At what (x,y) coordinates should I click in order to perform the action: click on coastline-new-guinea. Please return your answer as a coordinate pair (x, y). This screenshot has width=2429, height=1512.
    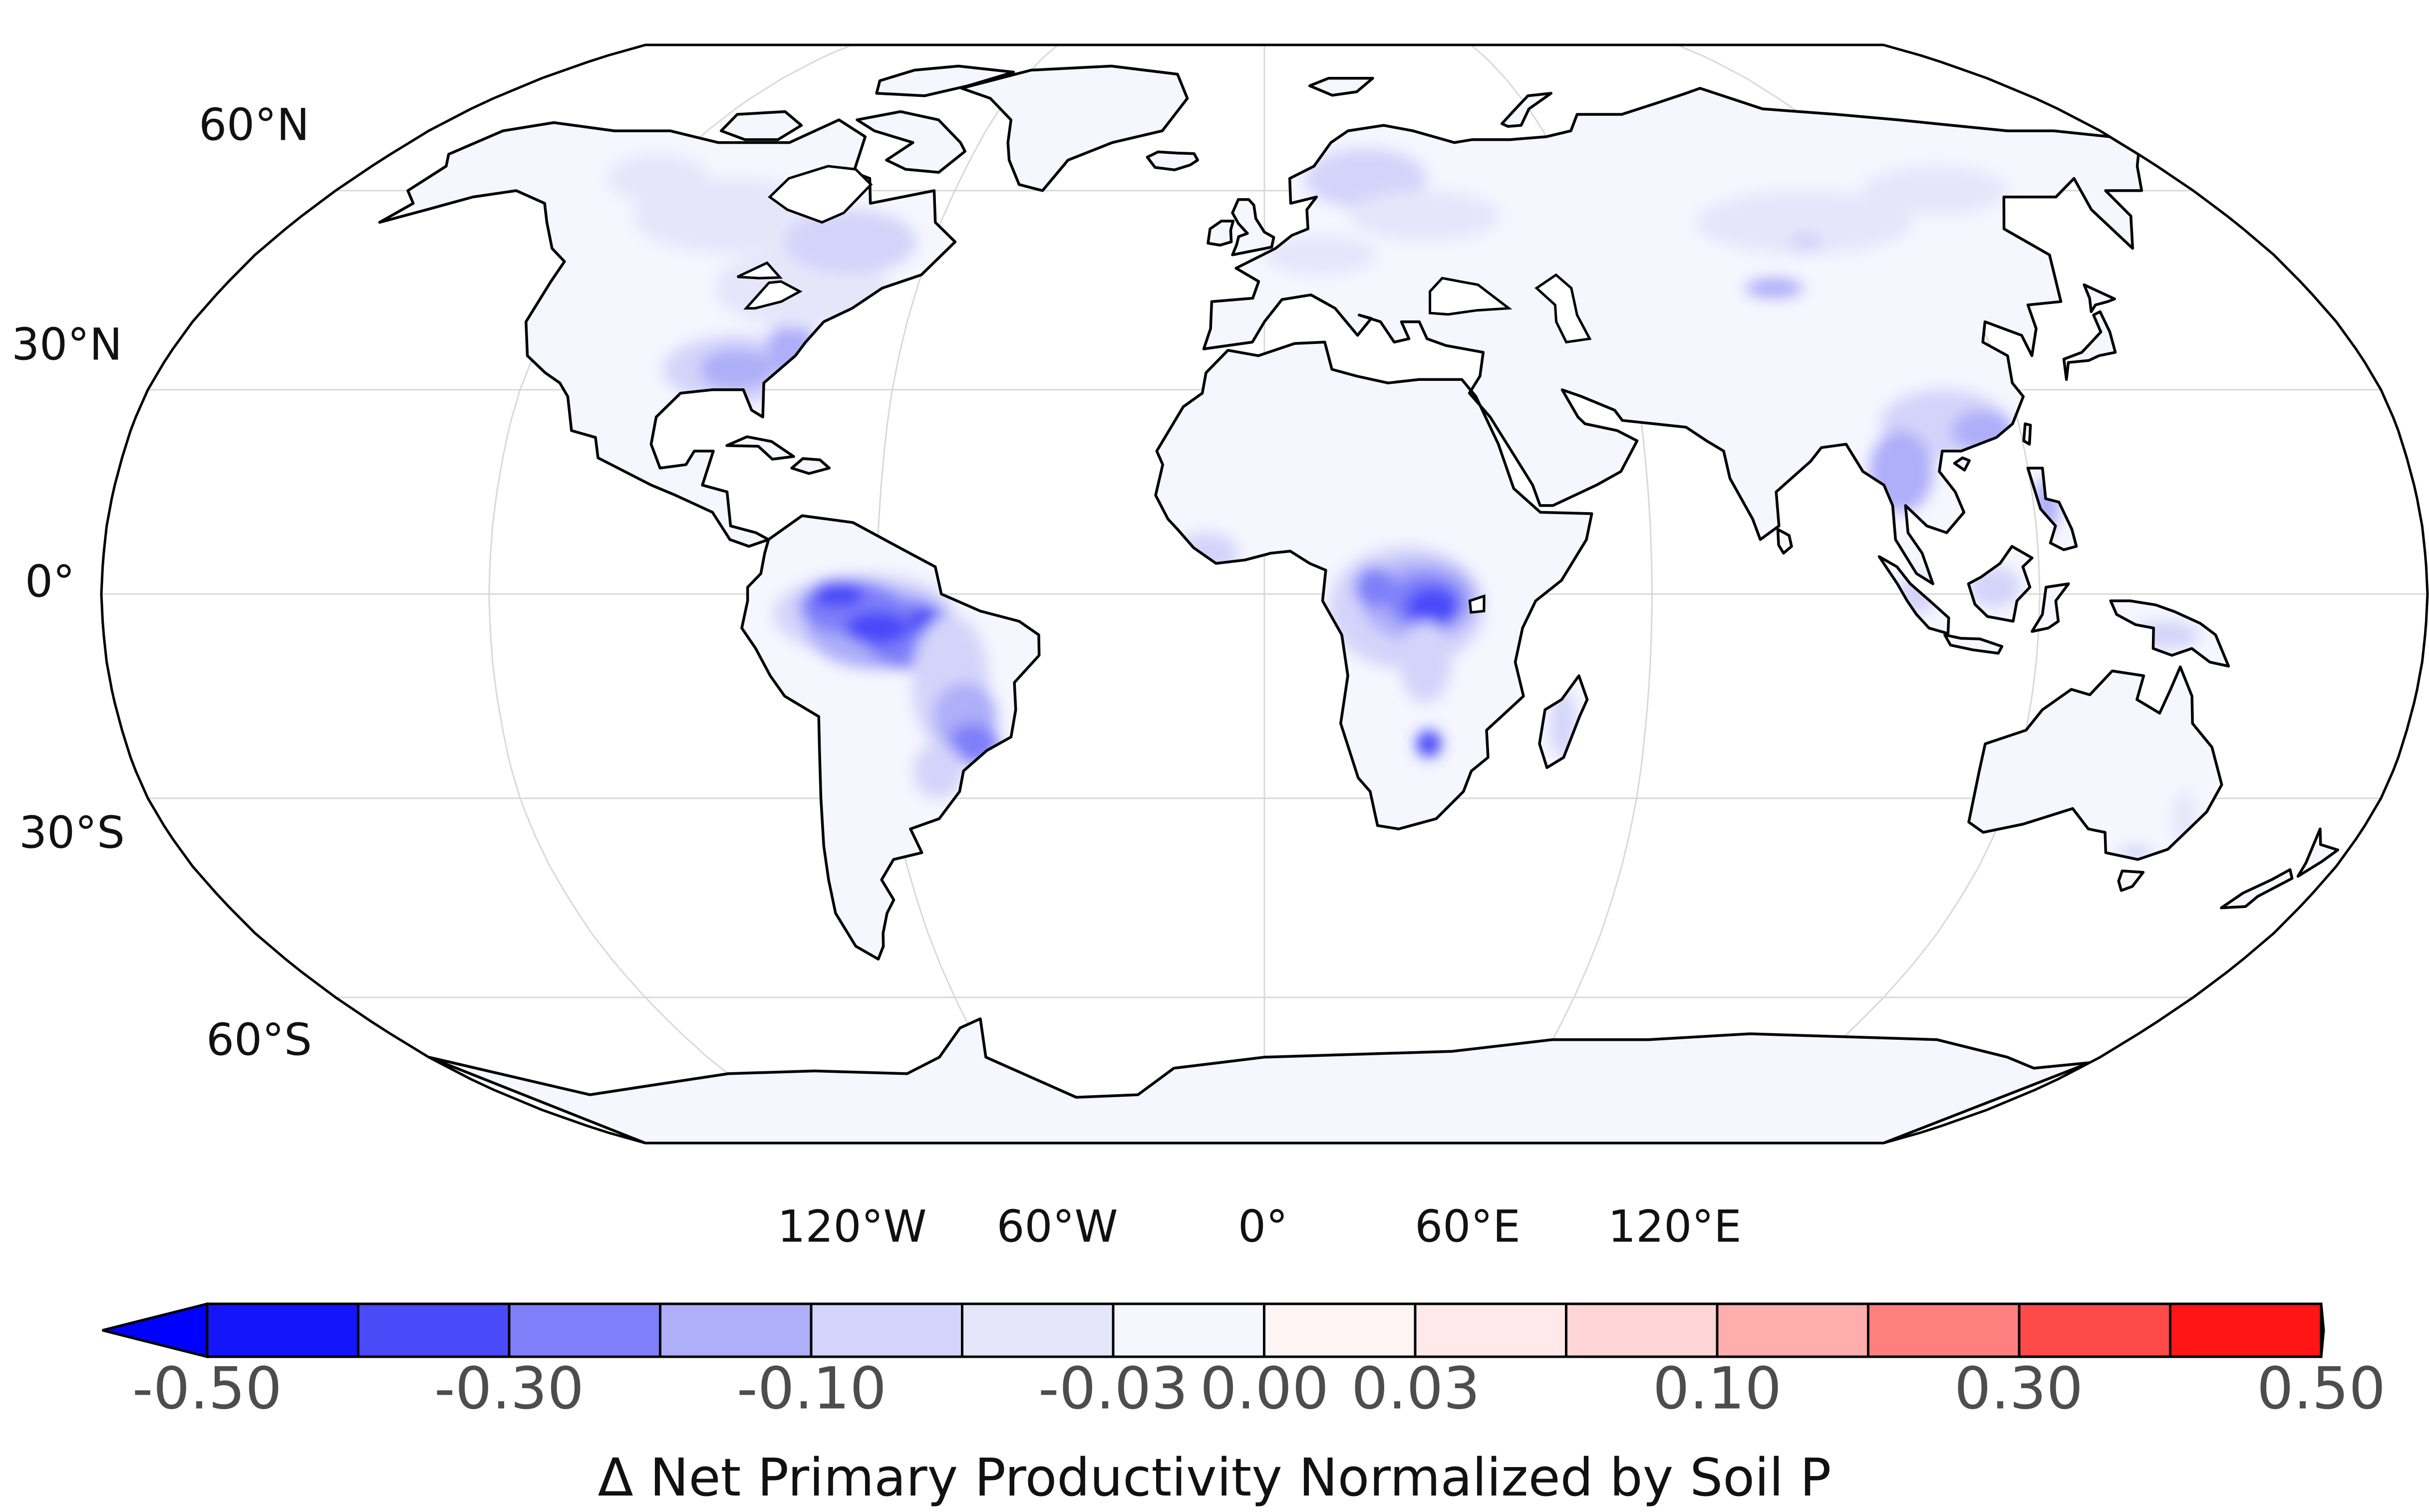
    Looking at the image, I should click on (2169, 633).